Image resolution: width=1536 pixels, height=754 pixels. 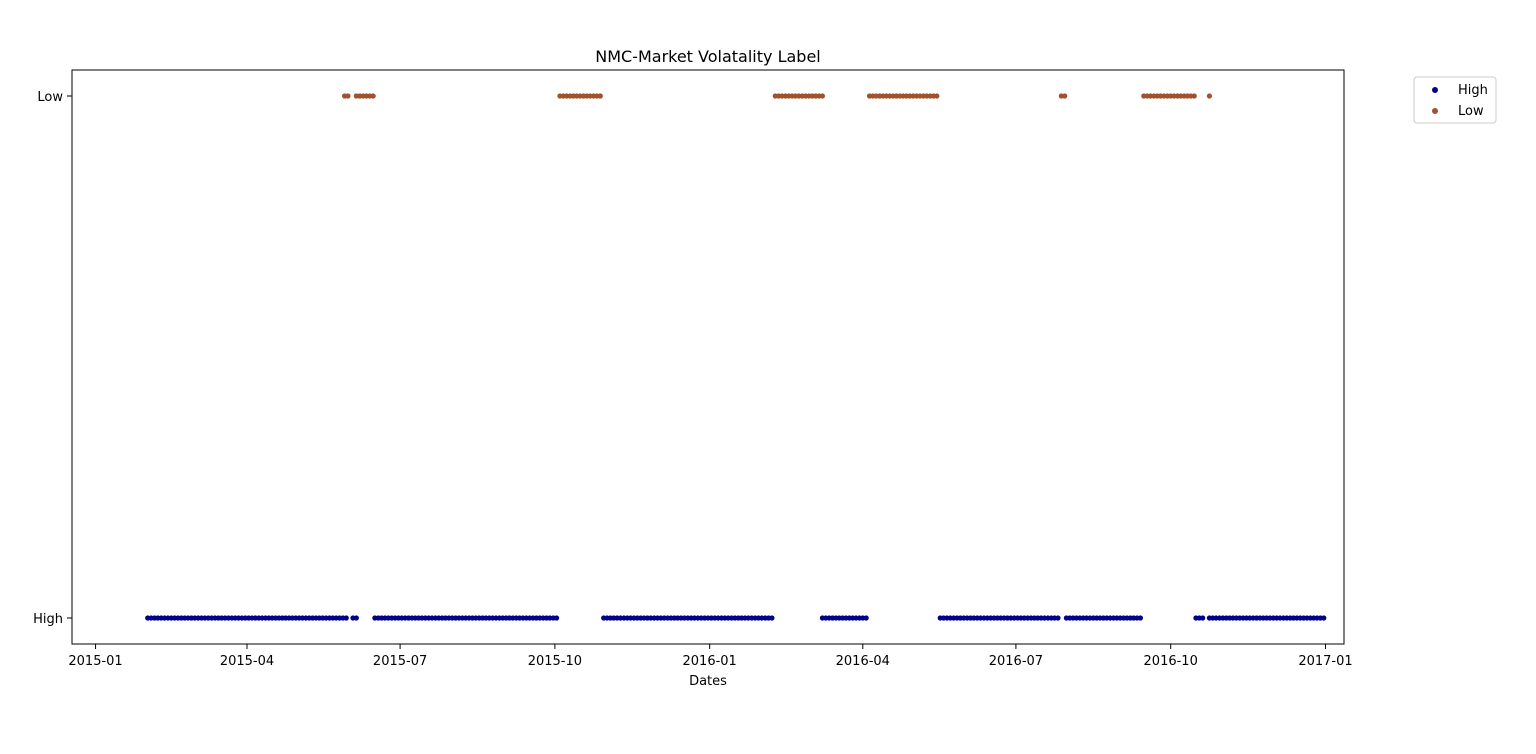 What do you see at coordinates (710, 661) in the screenshot?
I see `x-tick-label: 2016-01` at bounding box center [710, 661].